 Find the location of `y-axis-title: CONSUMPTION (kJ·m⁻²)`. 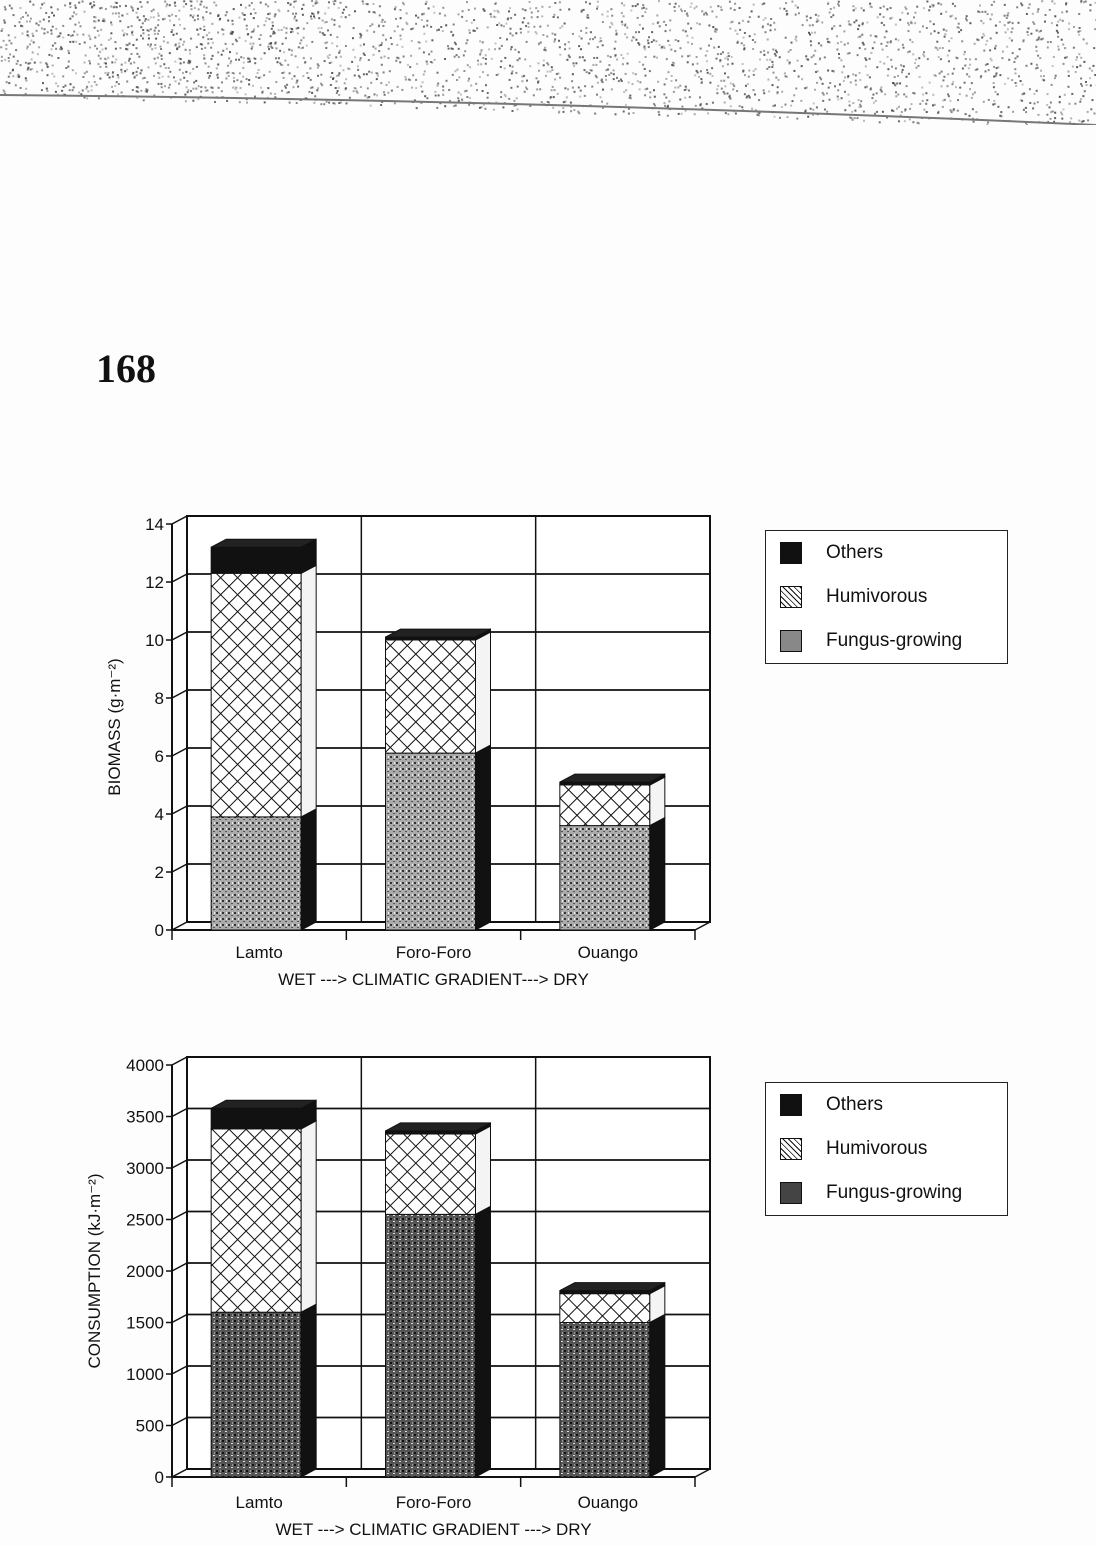

y-axis-title: CONSUMPTION (kJ·m⁻²) is located at coordinates (94, 1270).